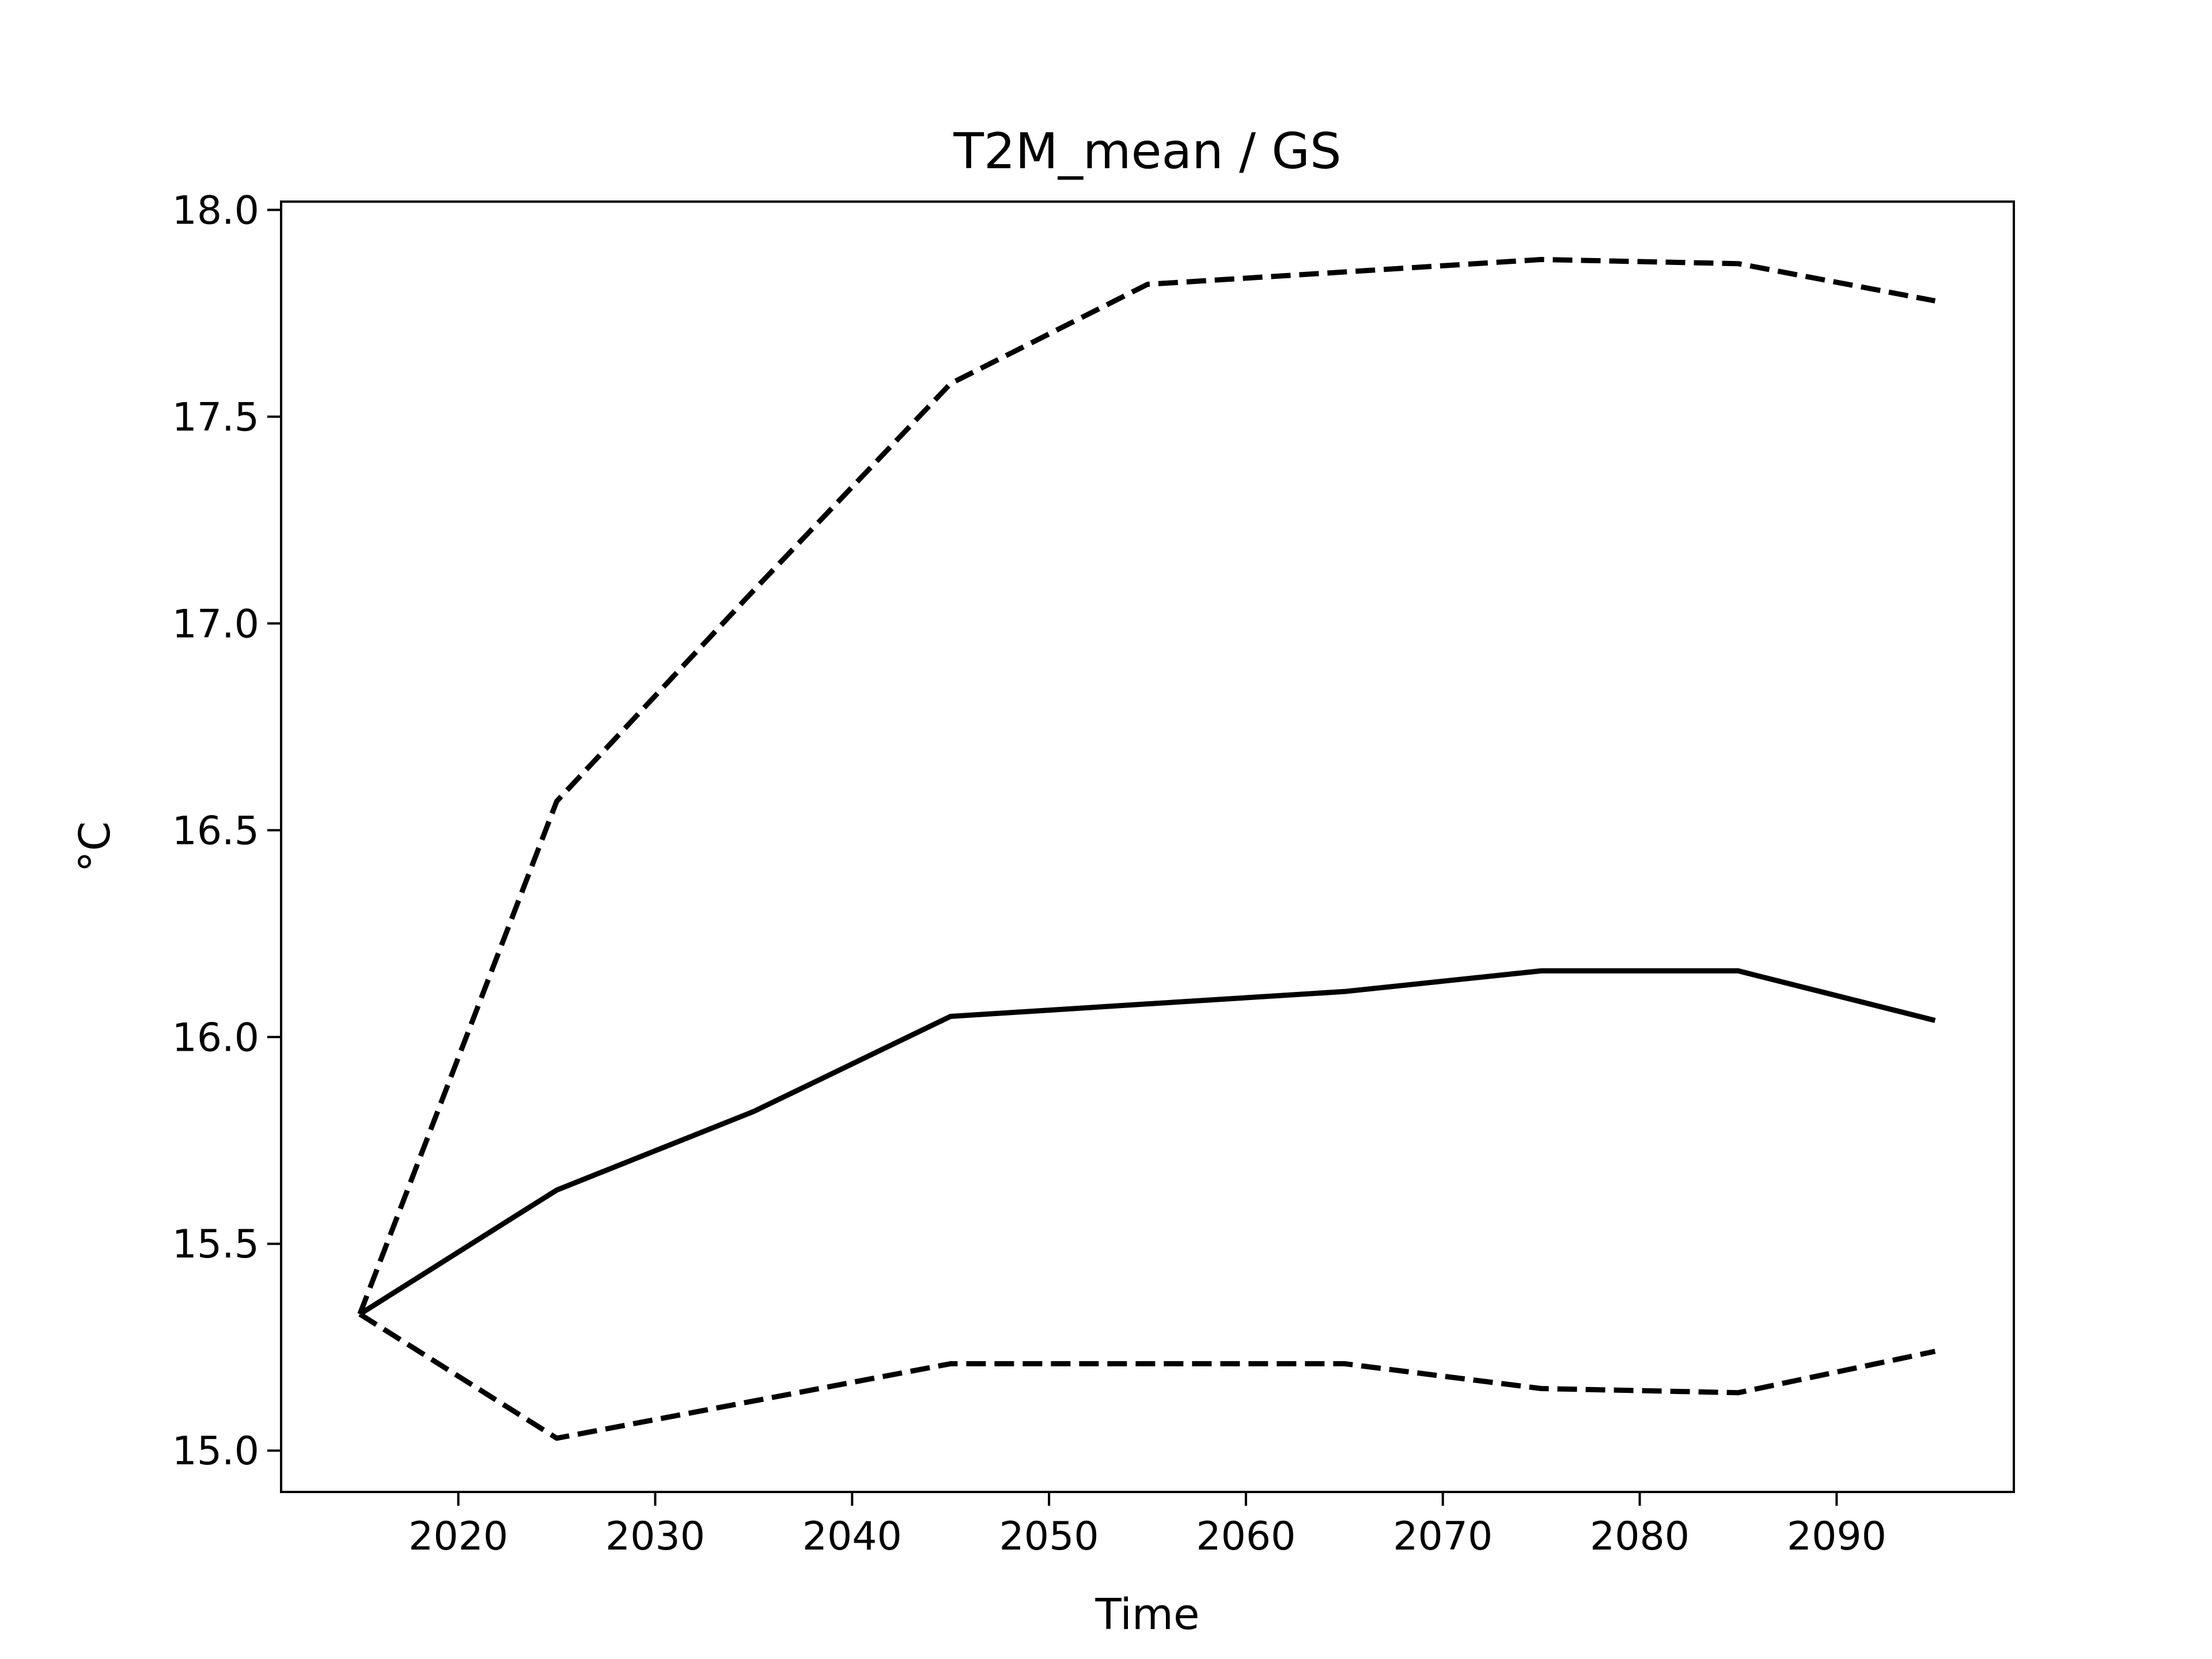  I want to click on y-tick-label: 16.5, so click(215, 831).